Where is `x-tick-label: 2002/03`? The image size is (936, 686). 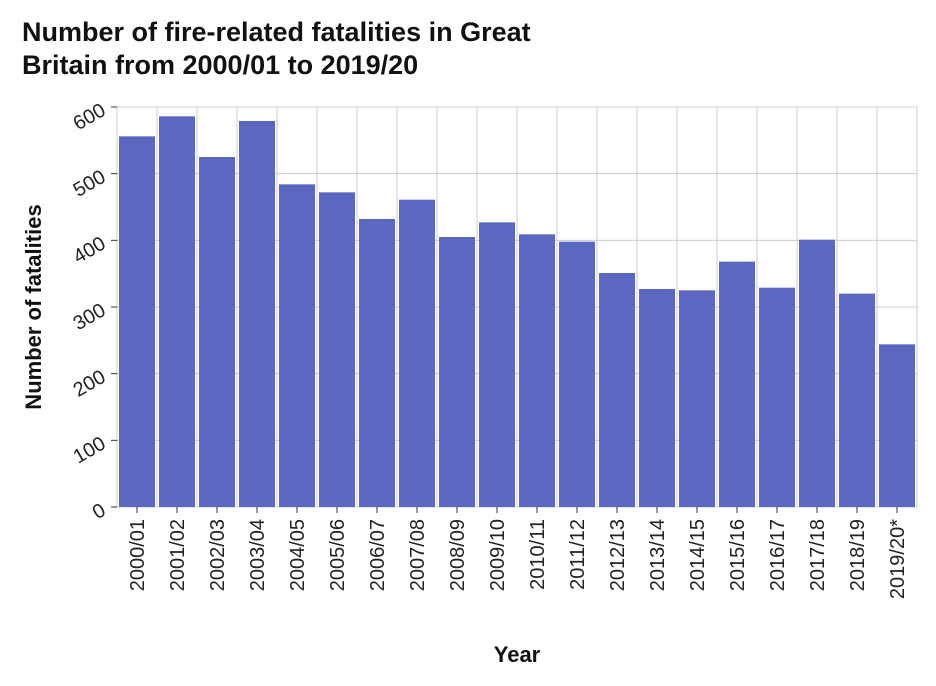
x-tick-label: 2002/03 is located at coordinates (218, 555).